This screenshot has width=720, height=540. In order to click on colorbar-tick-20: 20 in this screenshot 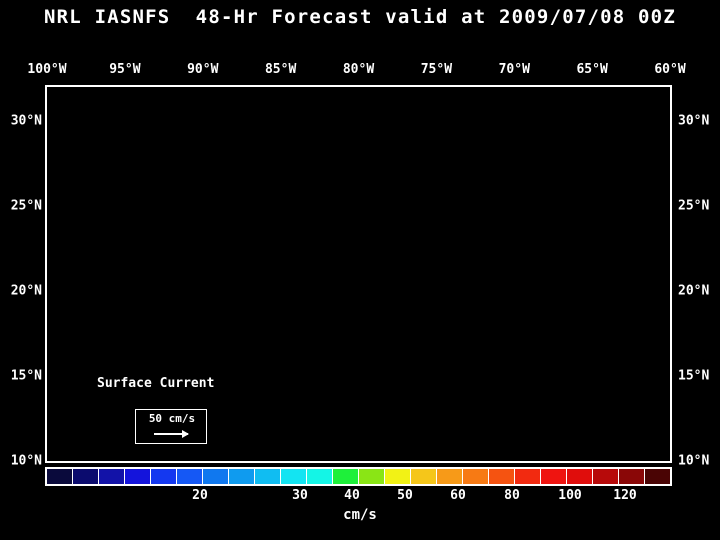, I will do `click(200, 495)`.